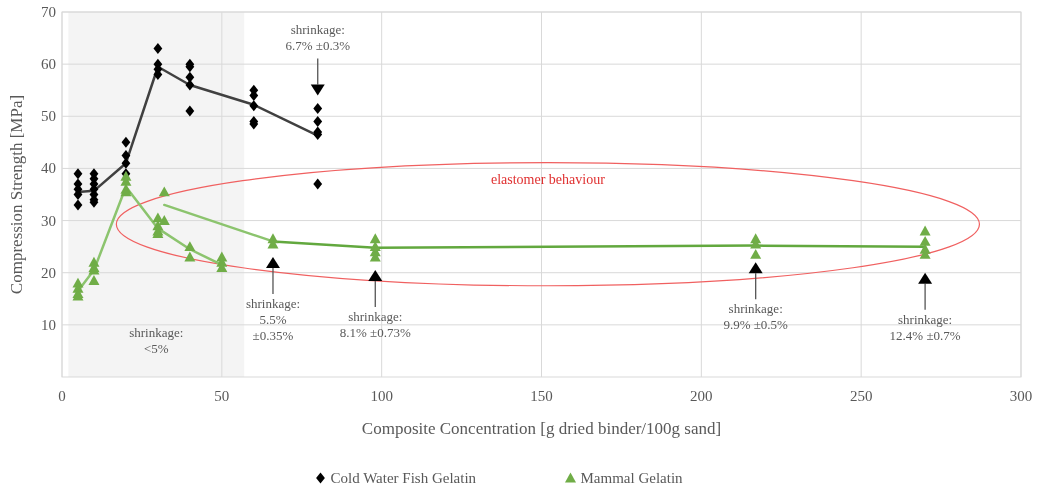 The height and width of the screenshot is (495, 1041). I want to click on x-tick-label: 50, so click(222, 396).